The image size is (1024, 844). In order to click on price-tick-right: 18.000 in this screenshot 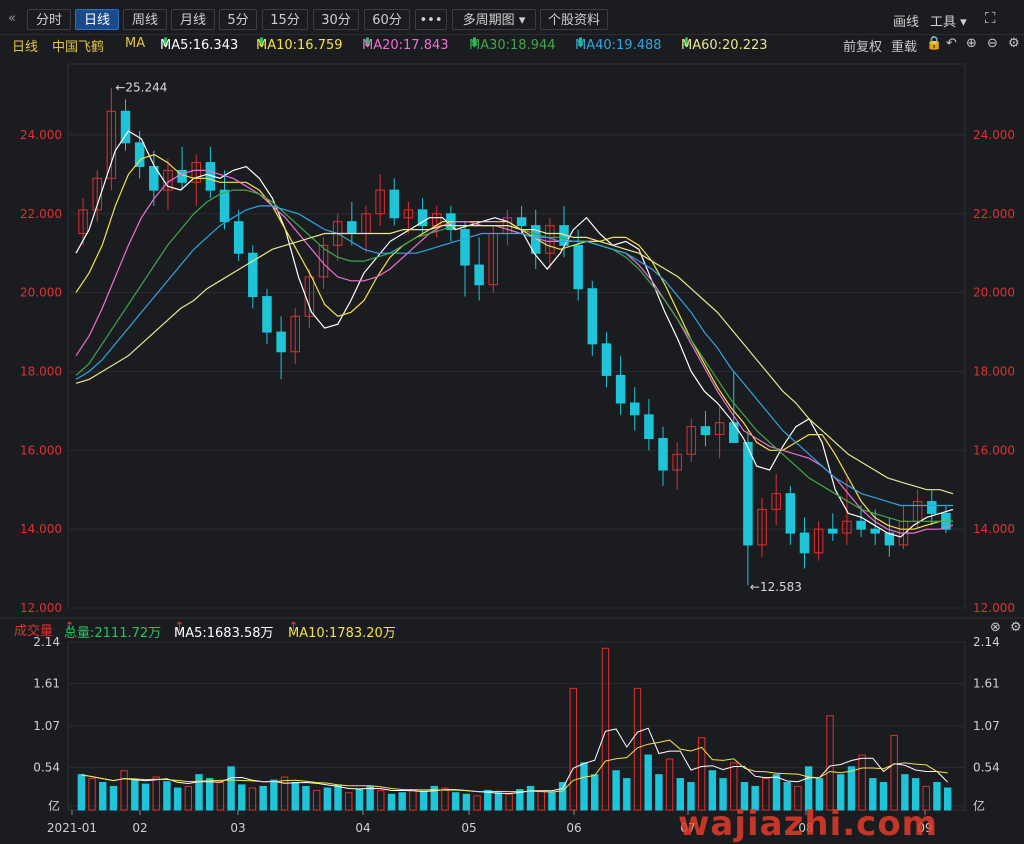, I will do `click(994, 371)`.